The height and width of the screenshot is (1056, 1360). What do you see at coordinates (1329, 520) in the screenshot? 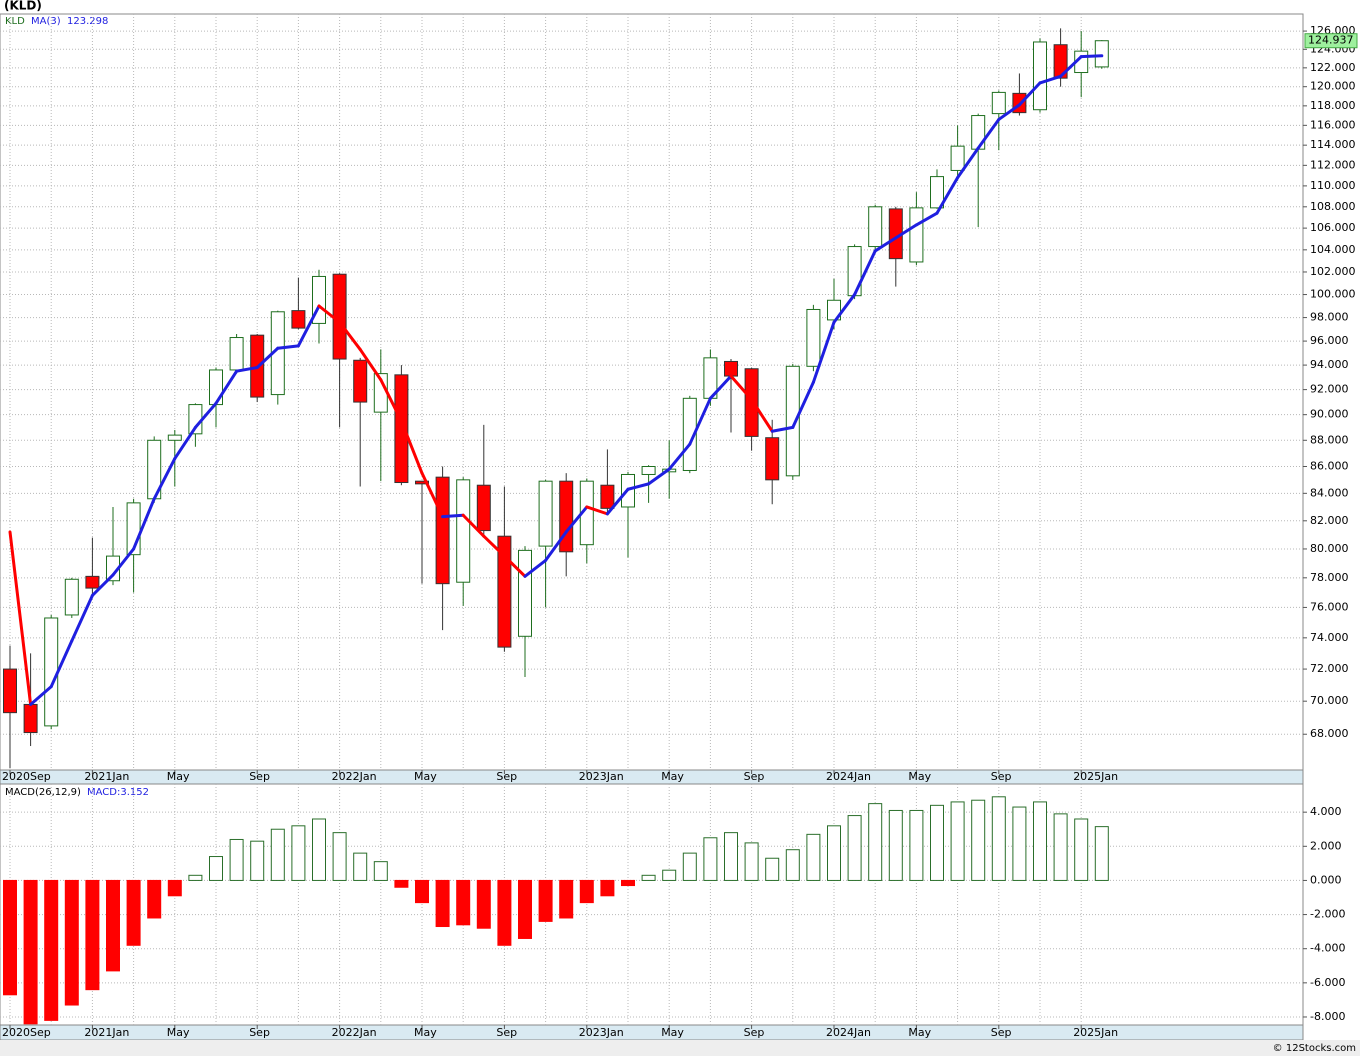
I see `y-tick-label: 82.000` at bounding box center [1329, 520].